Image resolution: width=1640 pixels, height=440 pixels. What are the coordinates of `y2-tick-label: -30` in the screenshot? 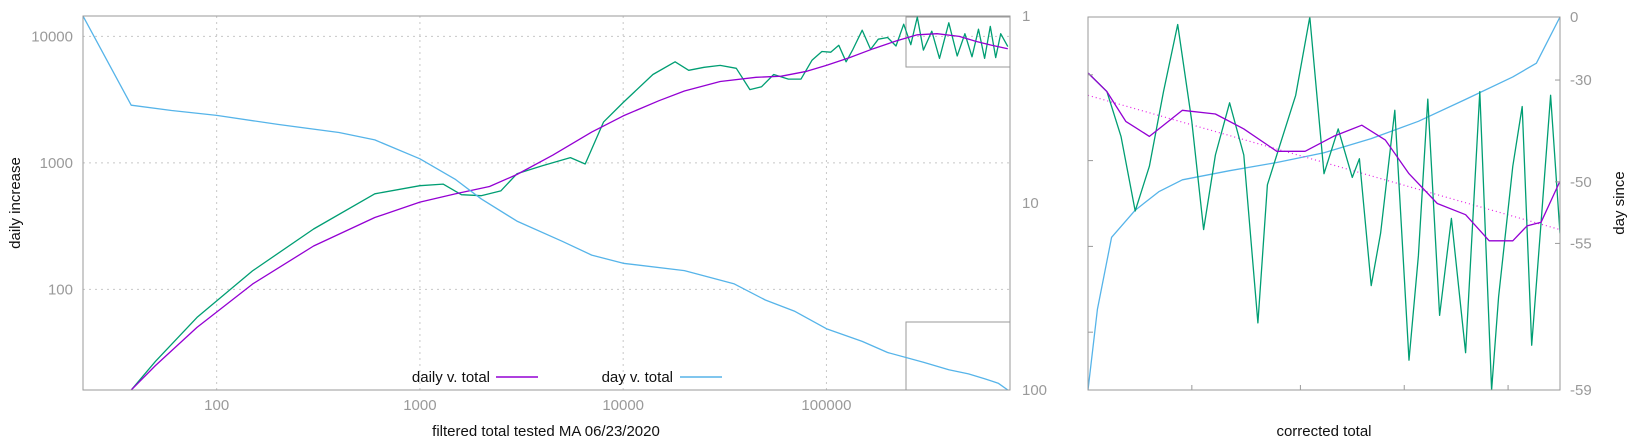 It's located at (1581, 80).